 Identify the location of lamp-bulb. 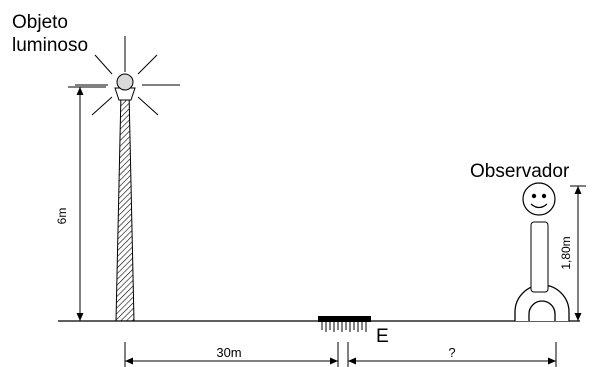
(125, 82).